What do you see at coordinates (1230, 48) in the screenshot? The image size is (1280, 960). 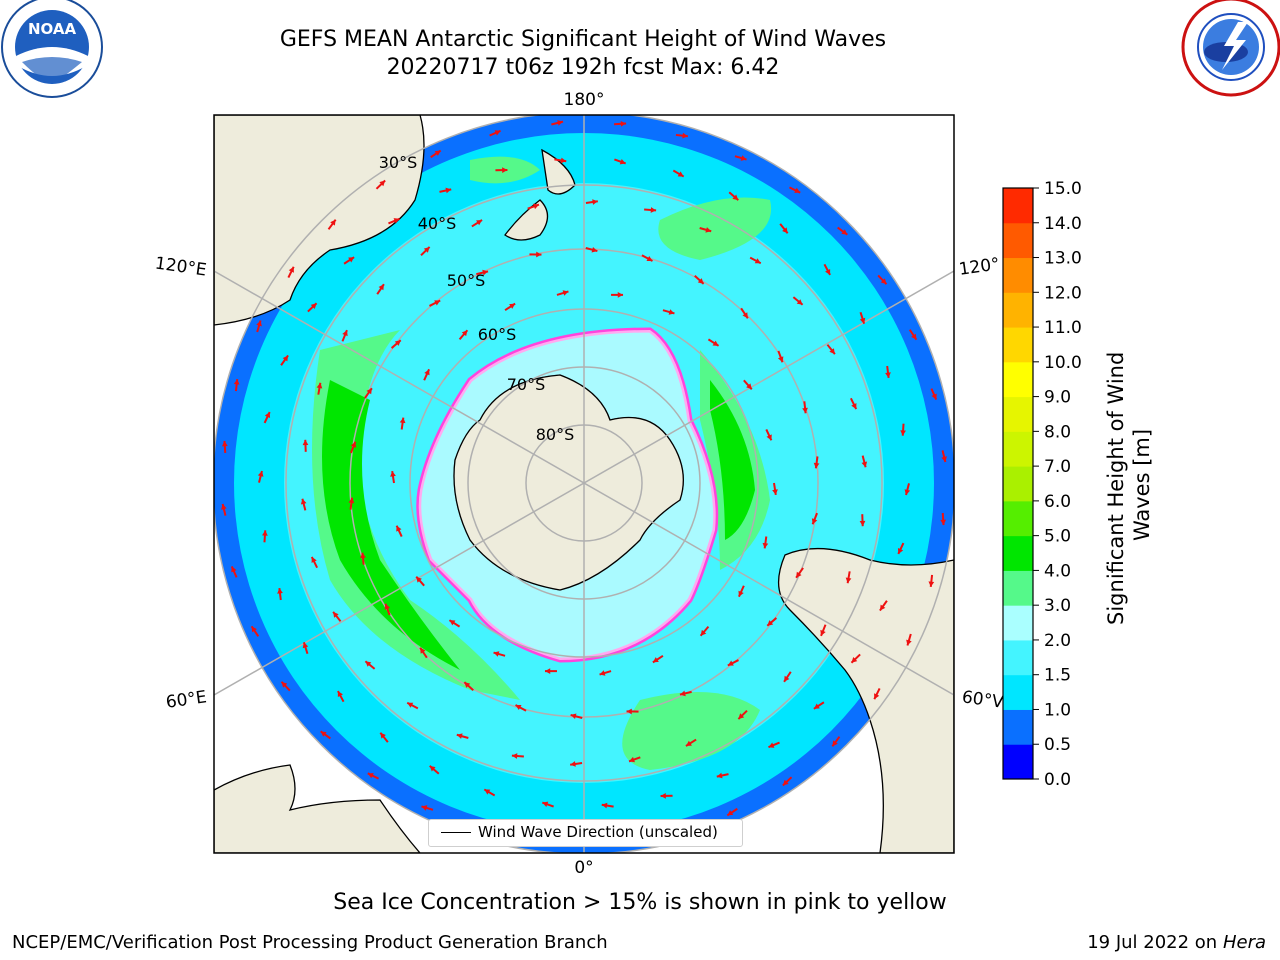 I see `nws-logo` at bounding box center [1230, 48].